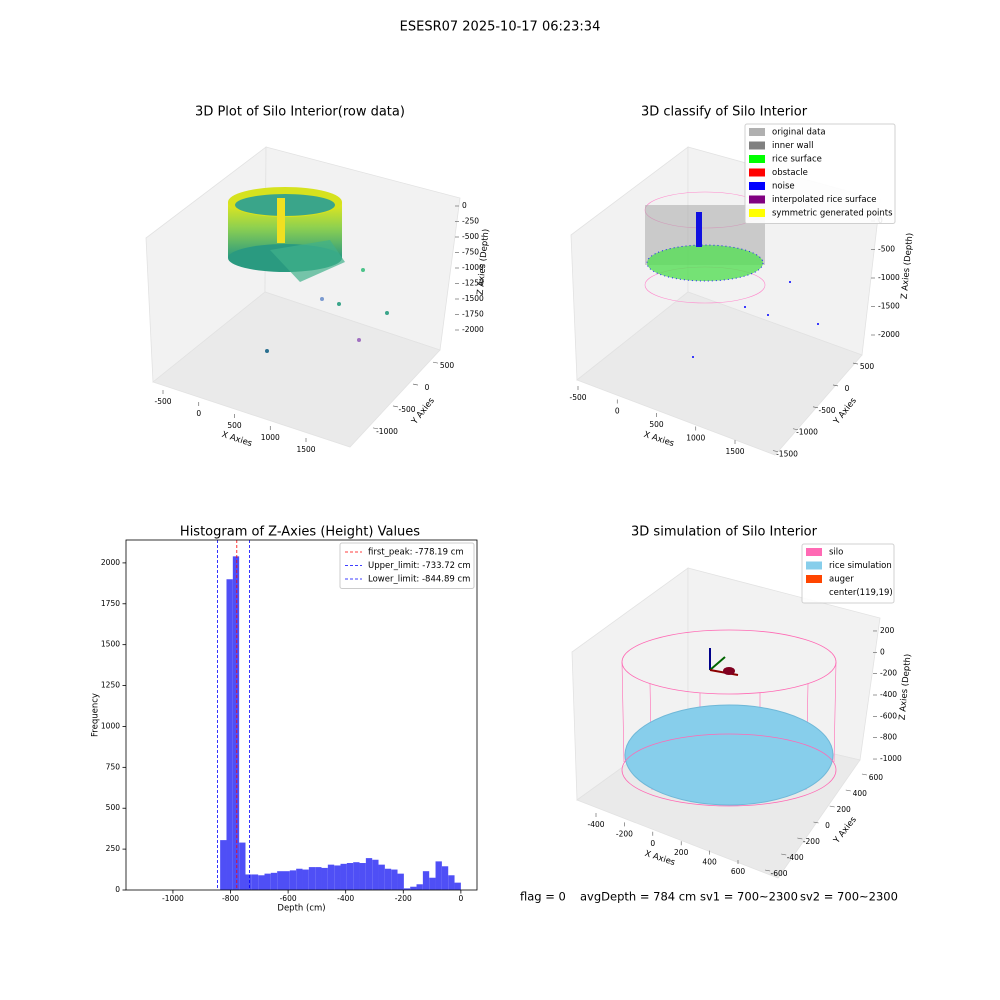 This screenshot has width=1000, height=1000. What do you see at coordinates (110, 725) in the screenshot?
I see `y-tick-label: 1000` at bounding box center [110, 725].